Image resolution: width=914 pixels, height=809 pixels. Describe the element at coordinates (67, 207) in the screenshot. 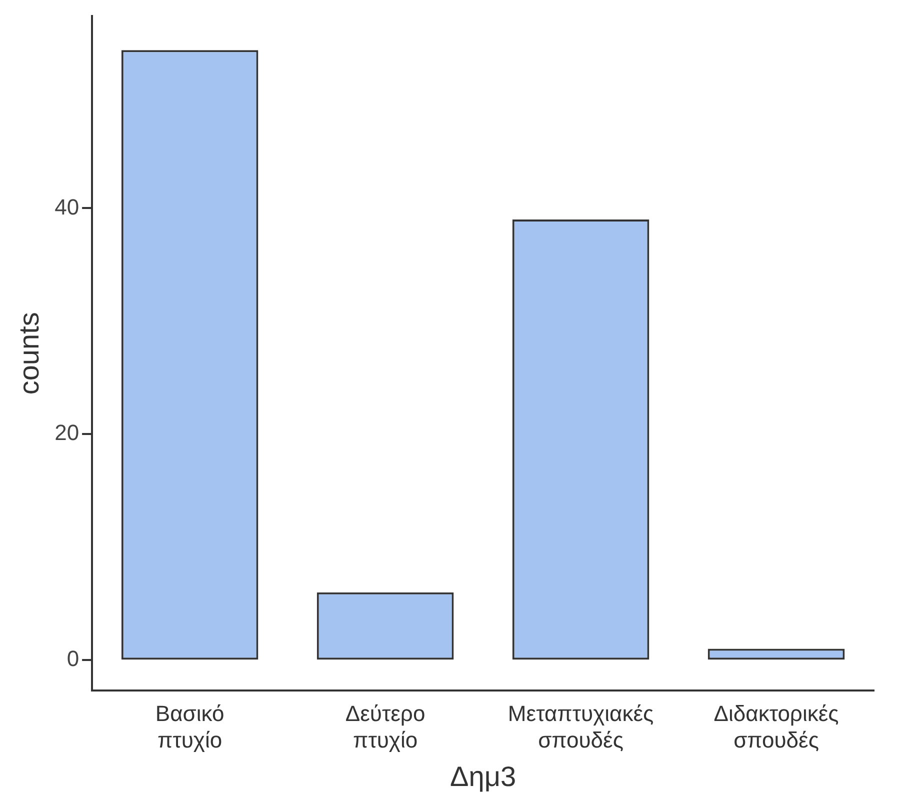

I see `y-tick-label: 40` at that location.